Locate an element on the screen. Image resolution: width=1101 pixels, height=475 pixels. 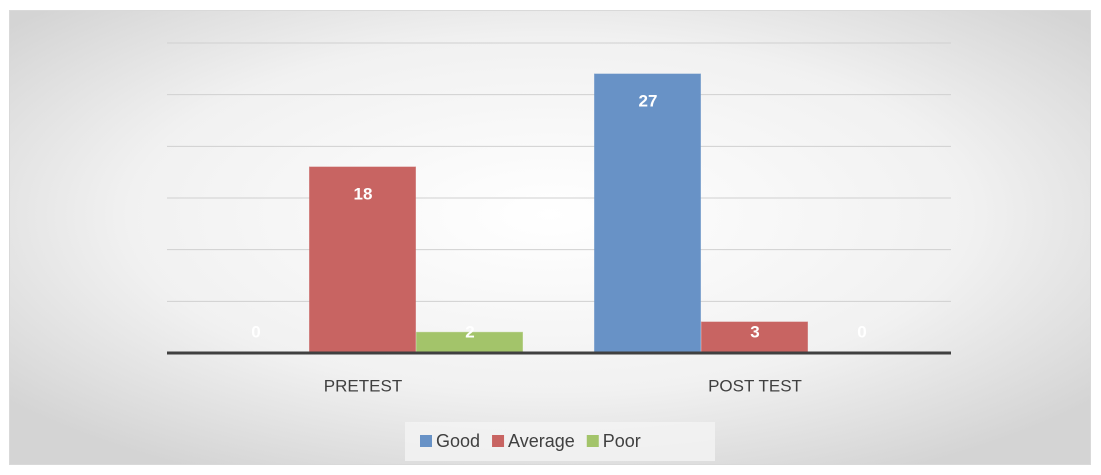
data-label: 3 is located at coordinates (754, 331).